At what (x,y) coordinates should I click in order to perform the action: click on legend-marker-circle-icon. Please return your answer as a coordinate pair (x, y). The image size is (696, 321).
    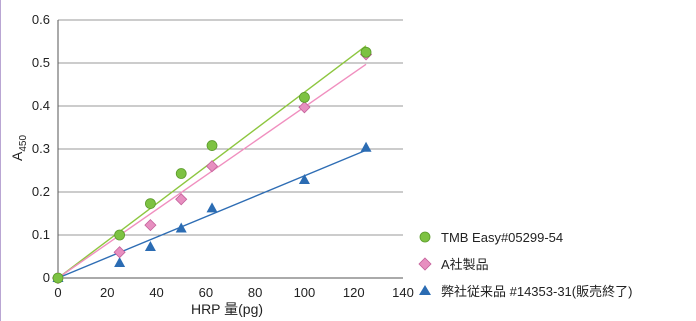
    Looking at the image, I should click on (425, 237).